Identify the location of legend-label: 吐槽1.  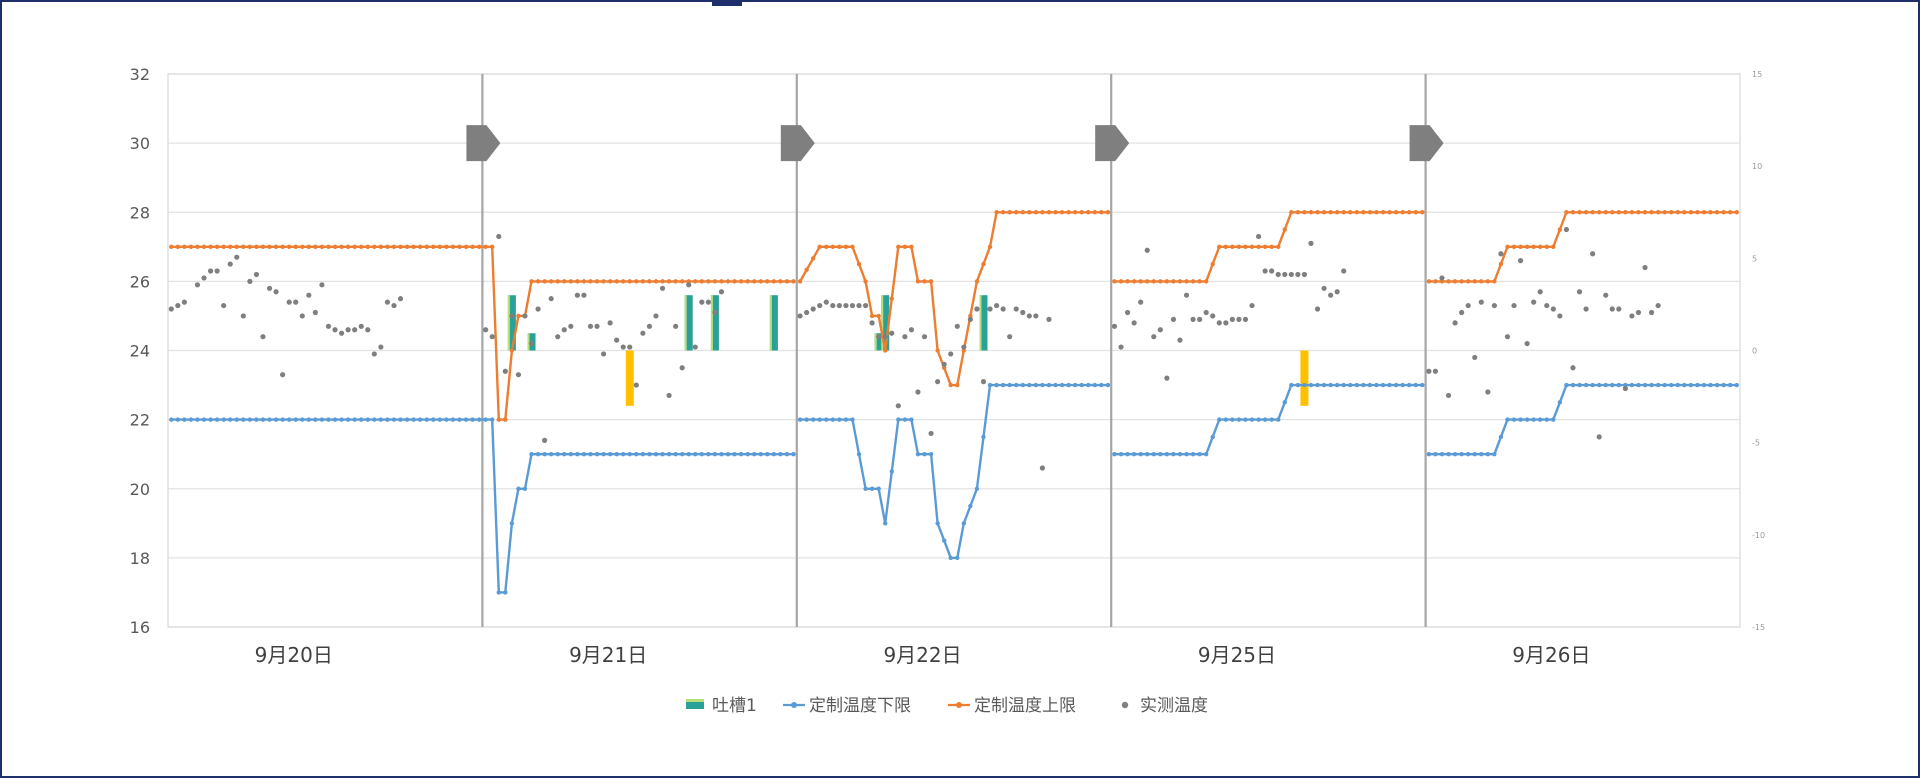
(734, 706).